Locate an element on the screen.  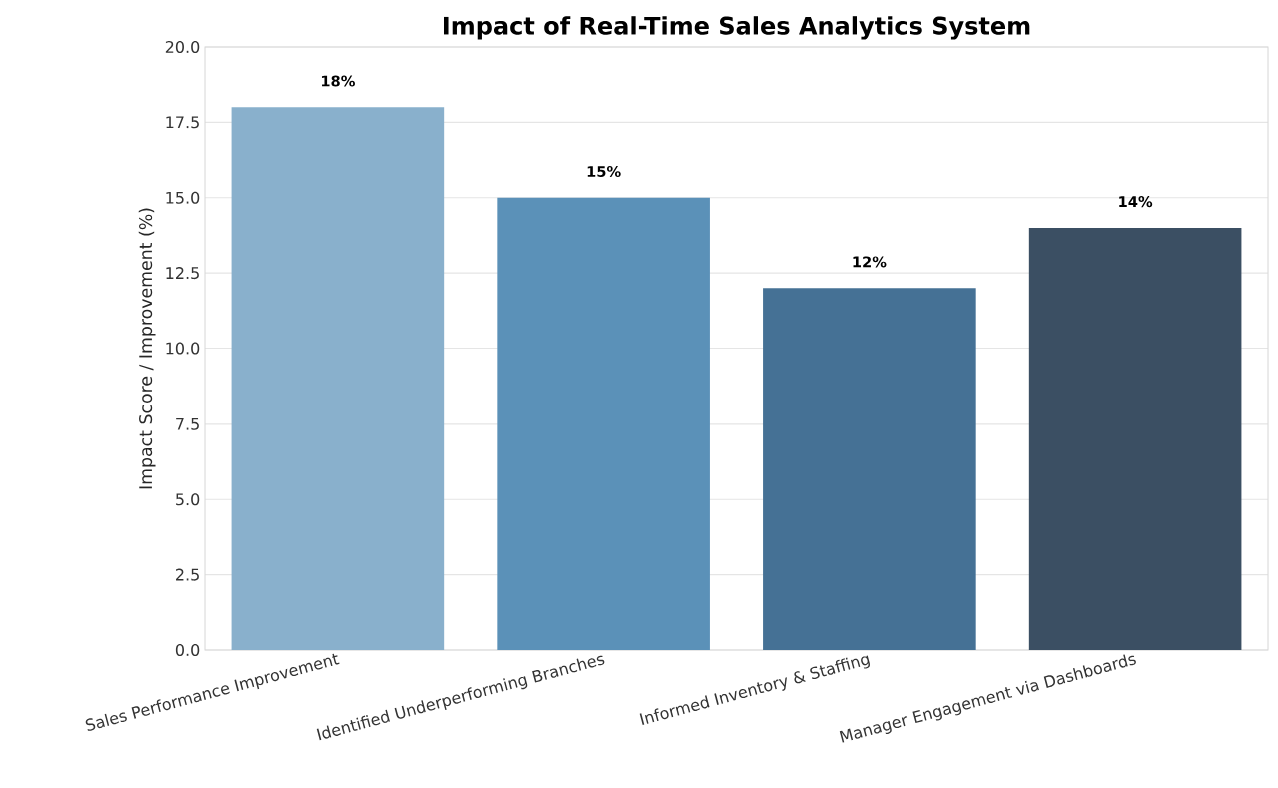
y-tick-label: 15.0 is located at coordinates (183, 197).